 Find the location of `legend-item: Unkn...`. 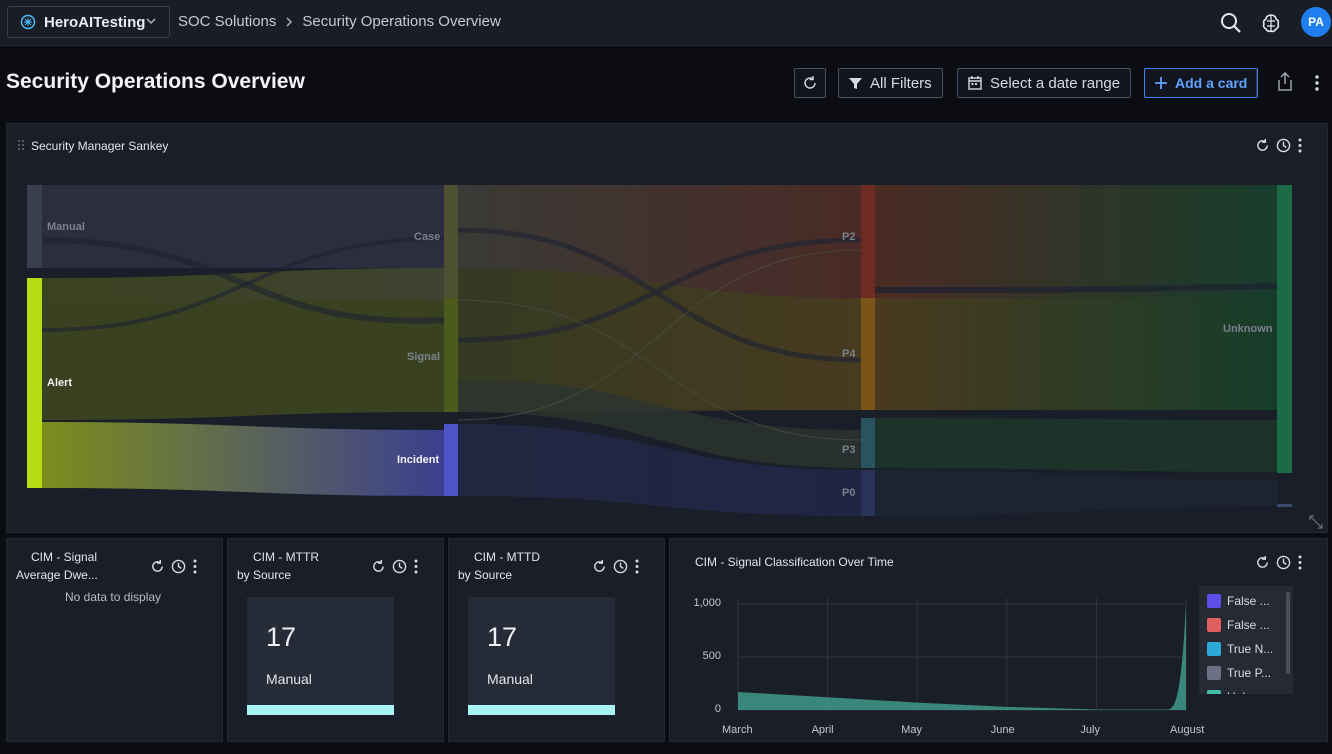

legend-item: Unkn... is located at coordinates (1236, 692).